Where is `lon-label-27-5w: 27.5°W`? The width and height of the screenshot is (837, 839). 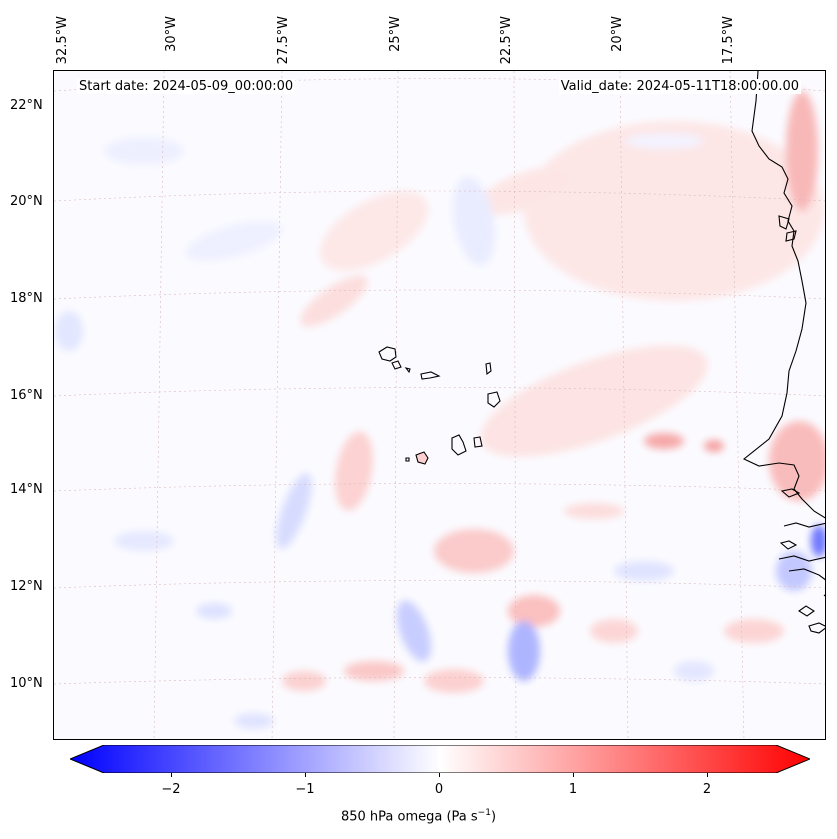
lon-label-27-5w: 27.5°W is located at coordinates (283, 40).